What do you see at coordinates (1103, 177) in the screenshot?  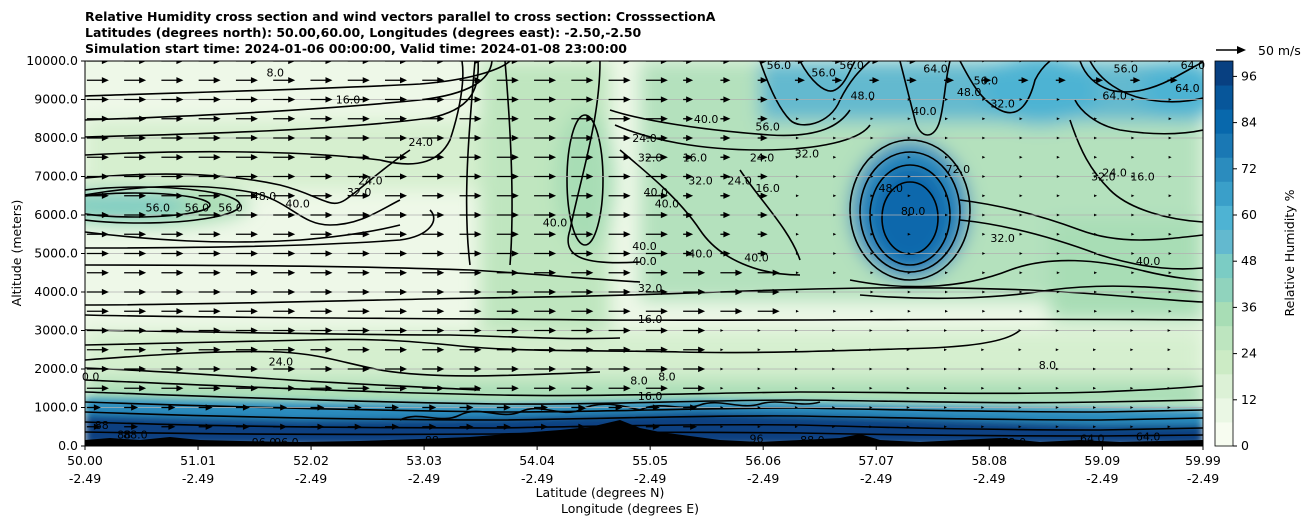 I see `contour-label: 32.0` at bounding box center [1103, 177].